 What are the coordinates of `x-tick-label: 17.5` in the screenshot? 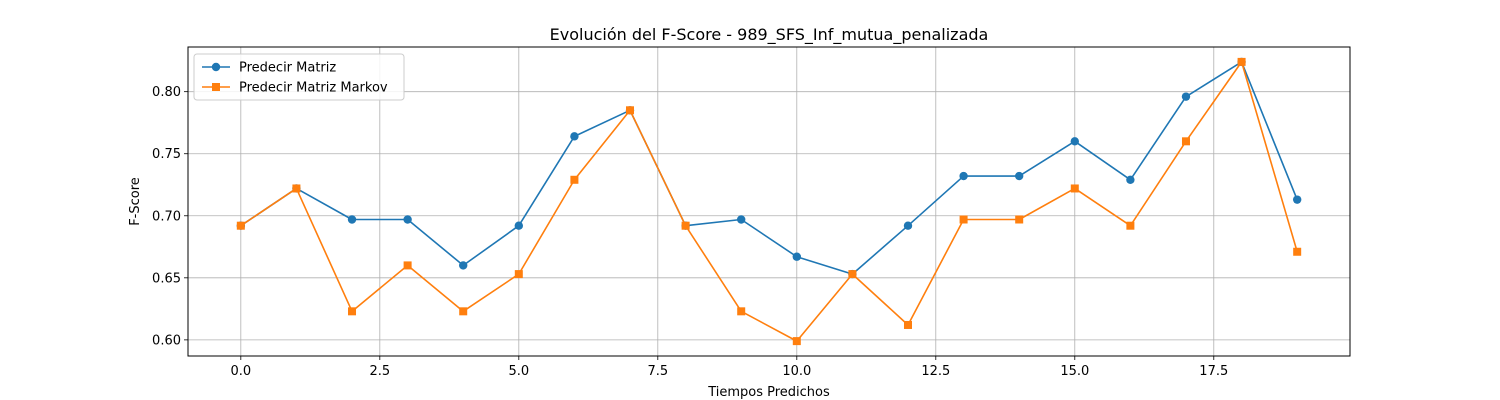 It's located at (1213, 371).